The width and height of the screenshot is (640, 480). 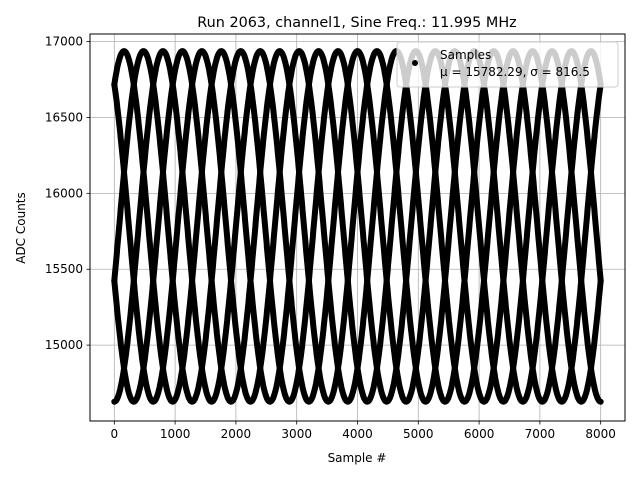 I want to click on x-tick-label: 5000, so click(x=418, y=434).